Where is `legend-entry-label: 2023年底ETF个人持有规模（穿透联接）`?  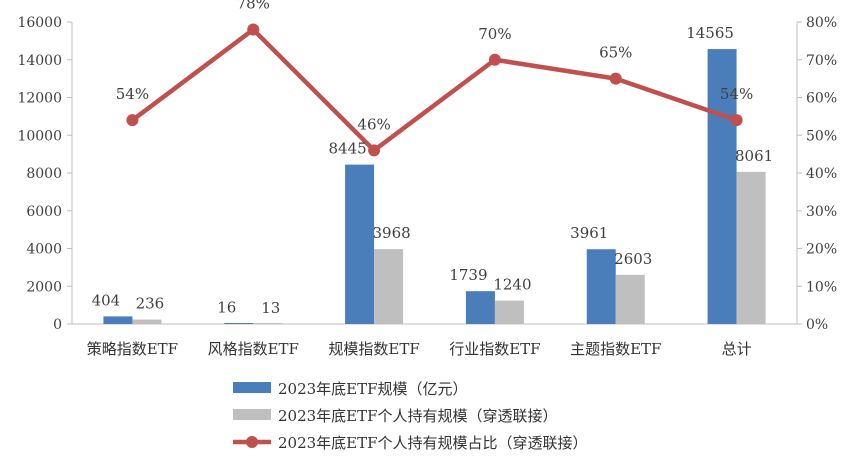 legend-entry-label: 2023年底ETF个人持有规模（穿透联接） is located at coordinates (418, 416).